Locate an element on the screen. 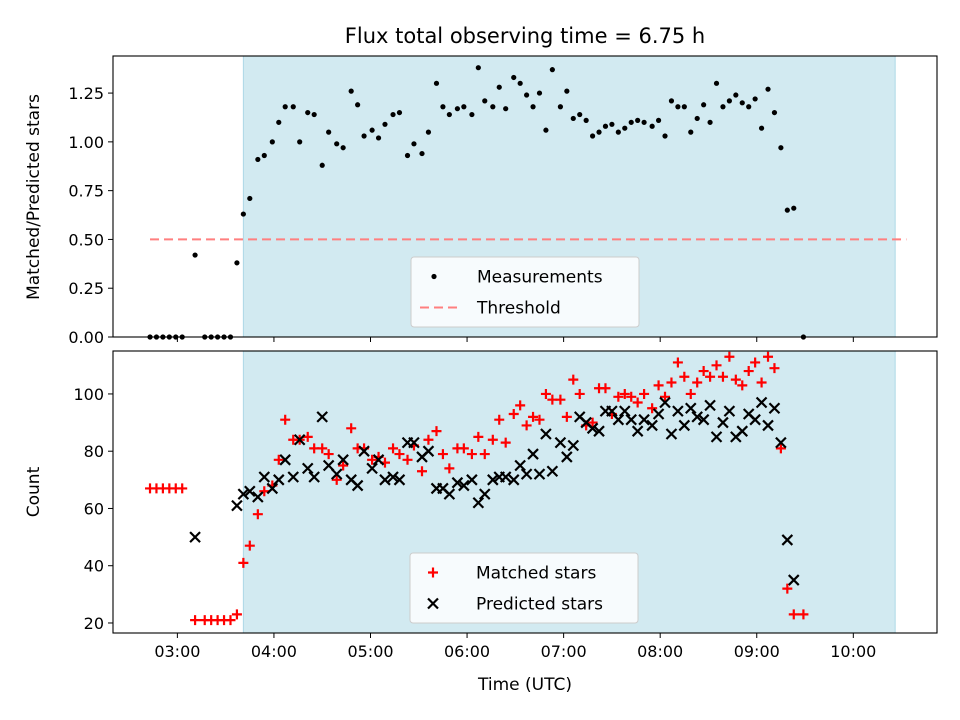  y-tick-label: 1.25 is located at coordinates (86, 93).